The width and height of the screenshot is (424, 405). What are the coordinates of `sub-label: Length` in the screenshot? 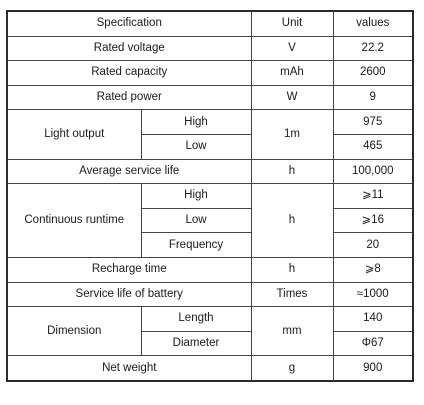 It's located at (196, 319).